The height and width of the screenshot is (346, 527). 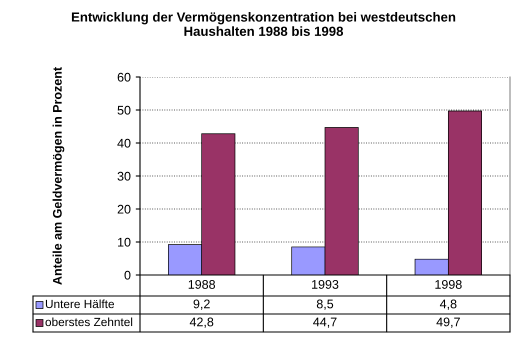 What do you see at coordinates (58, 176) in the screenshot?
I see `y-axis-title: Anteile am Geldvermögen in Prozent` at bounding box center [58, 176].